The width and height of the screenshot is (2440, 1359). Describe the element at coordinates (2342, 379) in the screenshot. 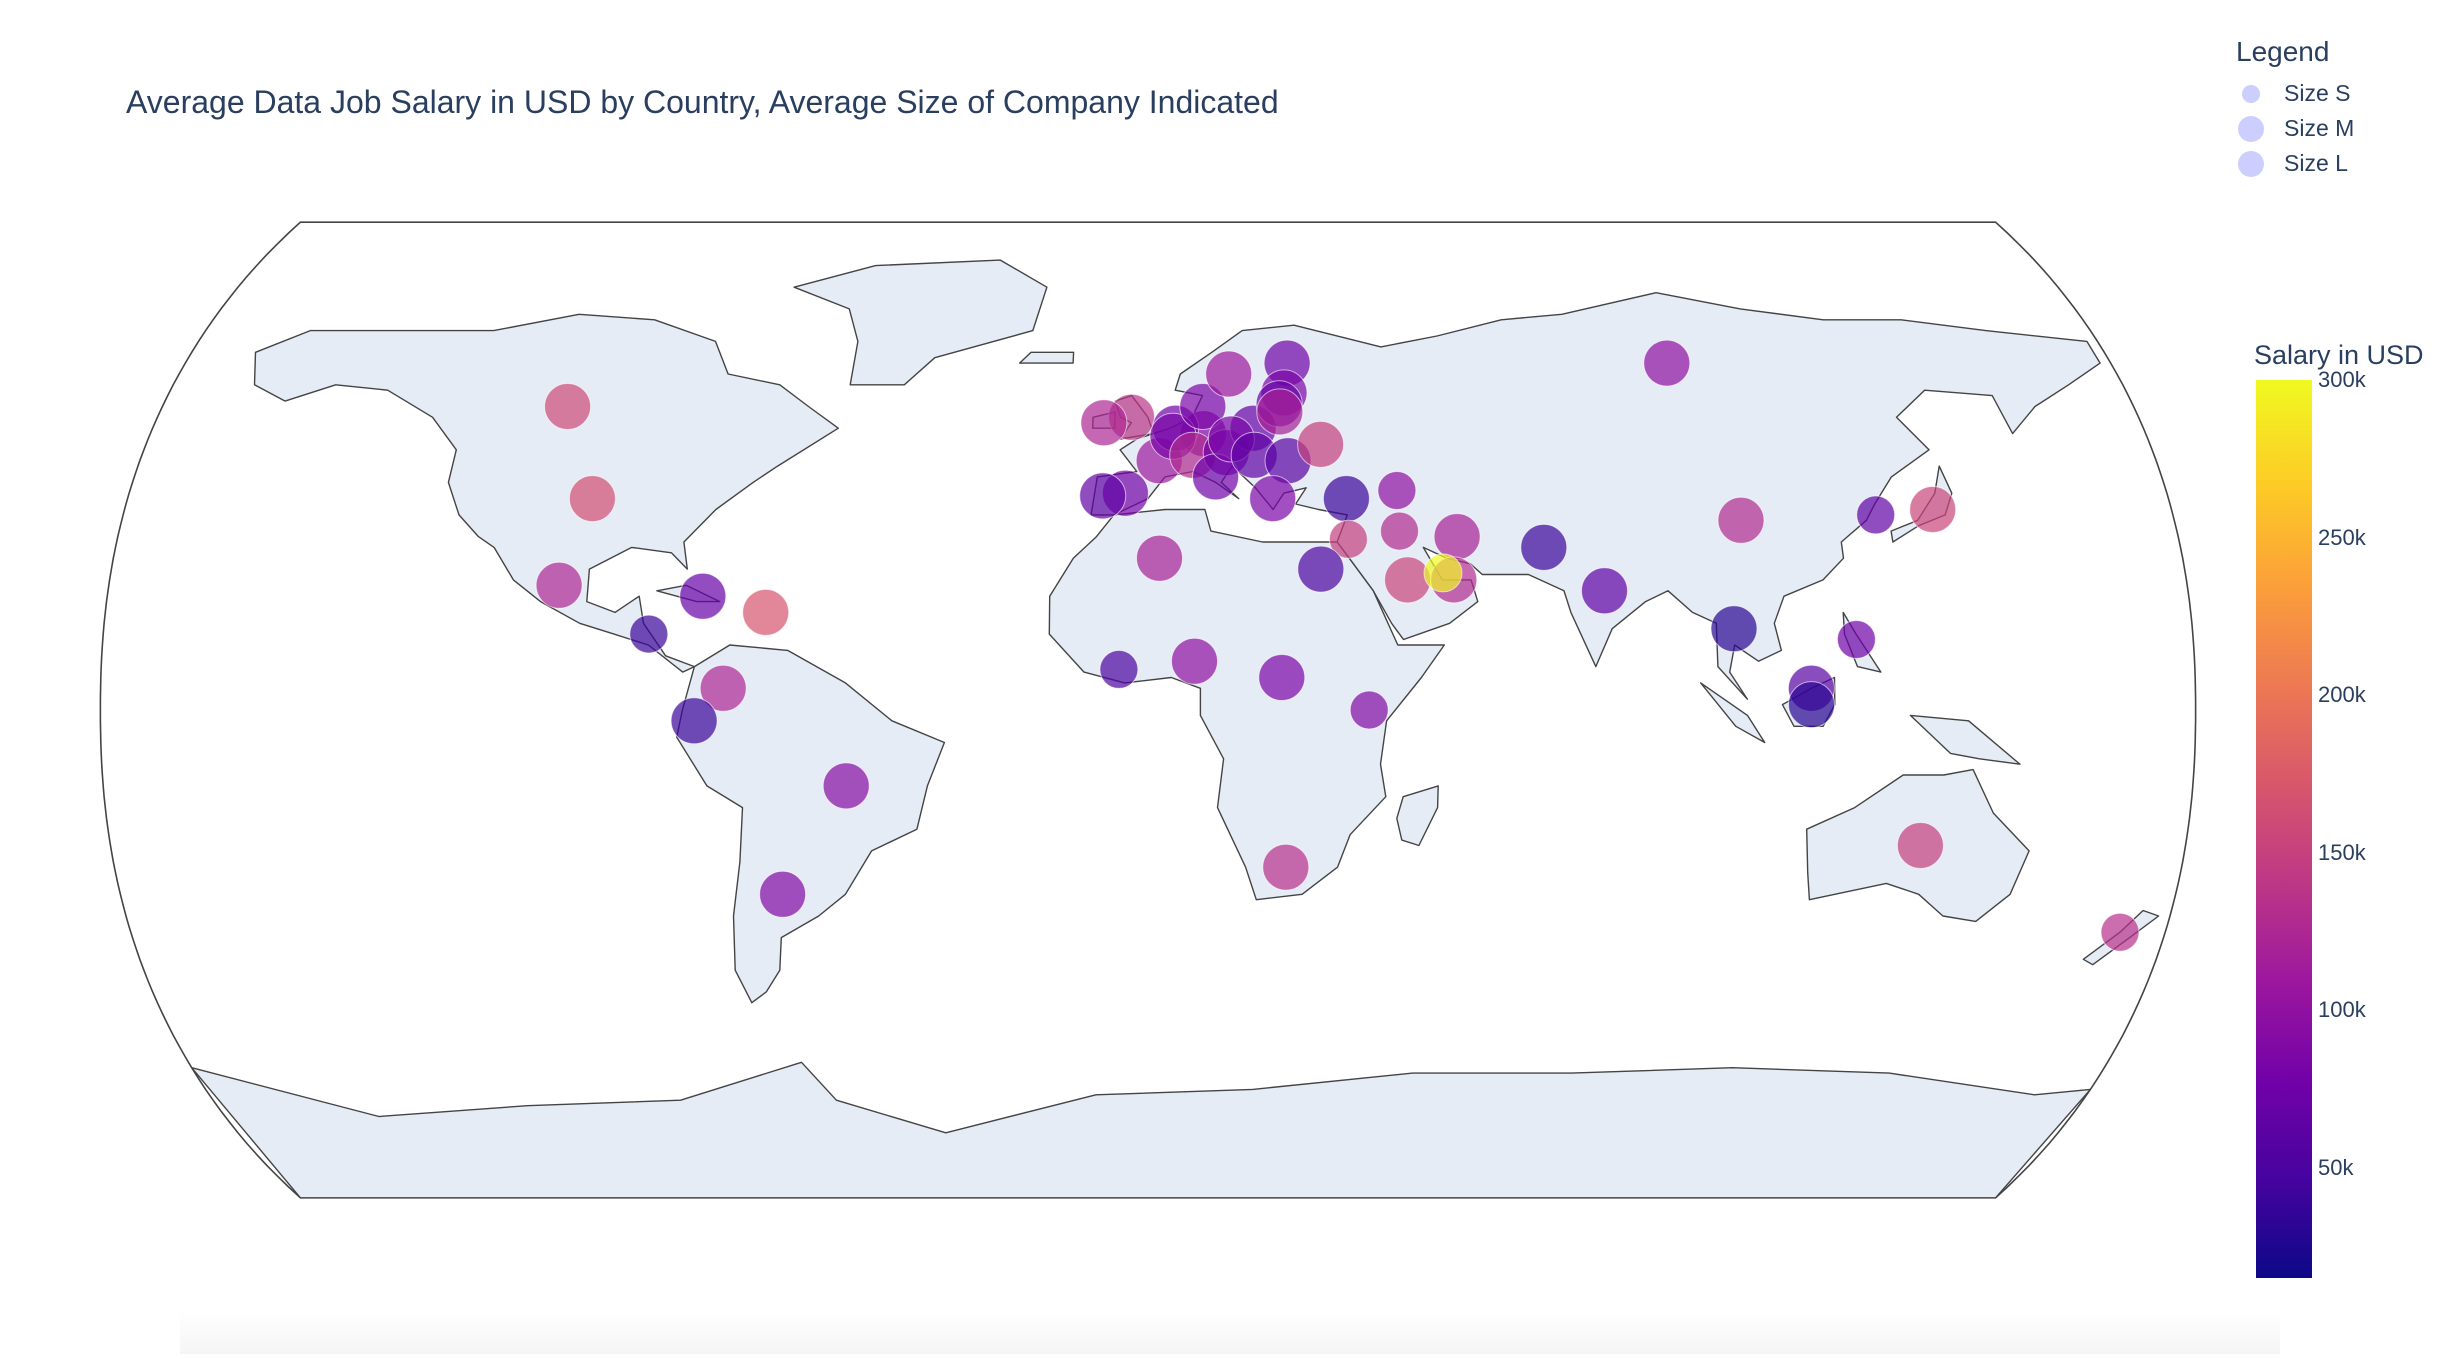

I see `colorbar-tick-label: 300k` at that location.